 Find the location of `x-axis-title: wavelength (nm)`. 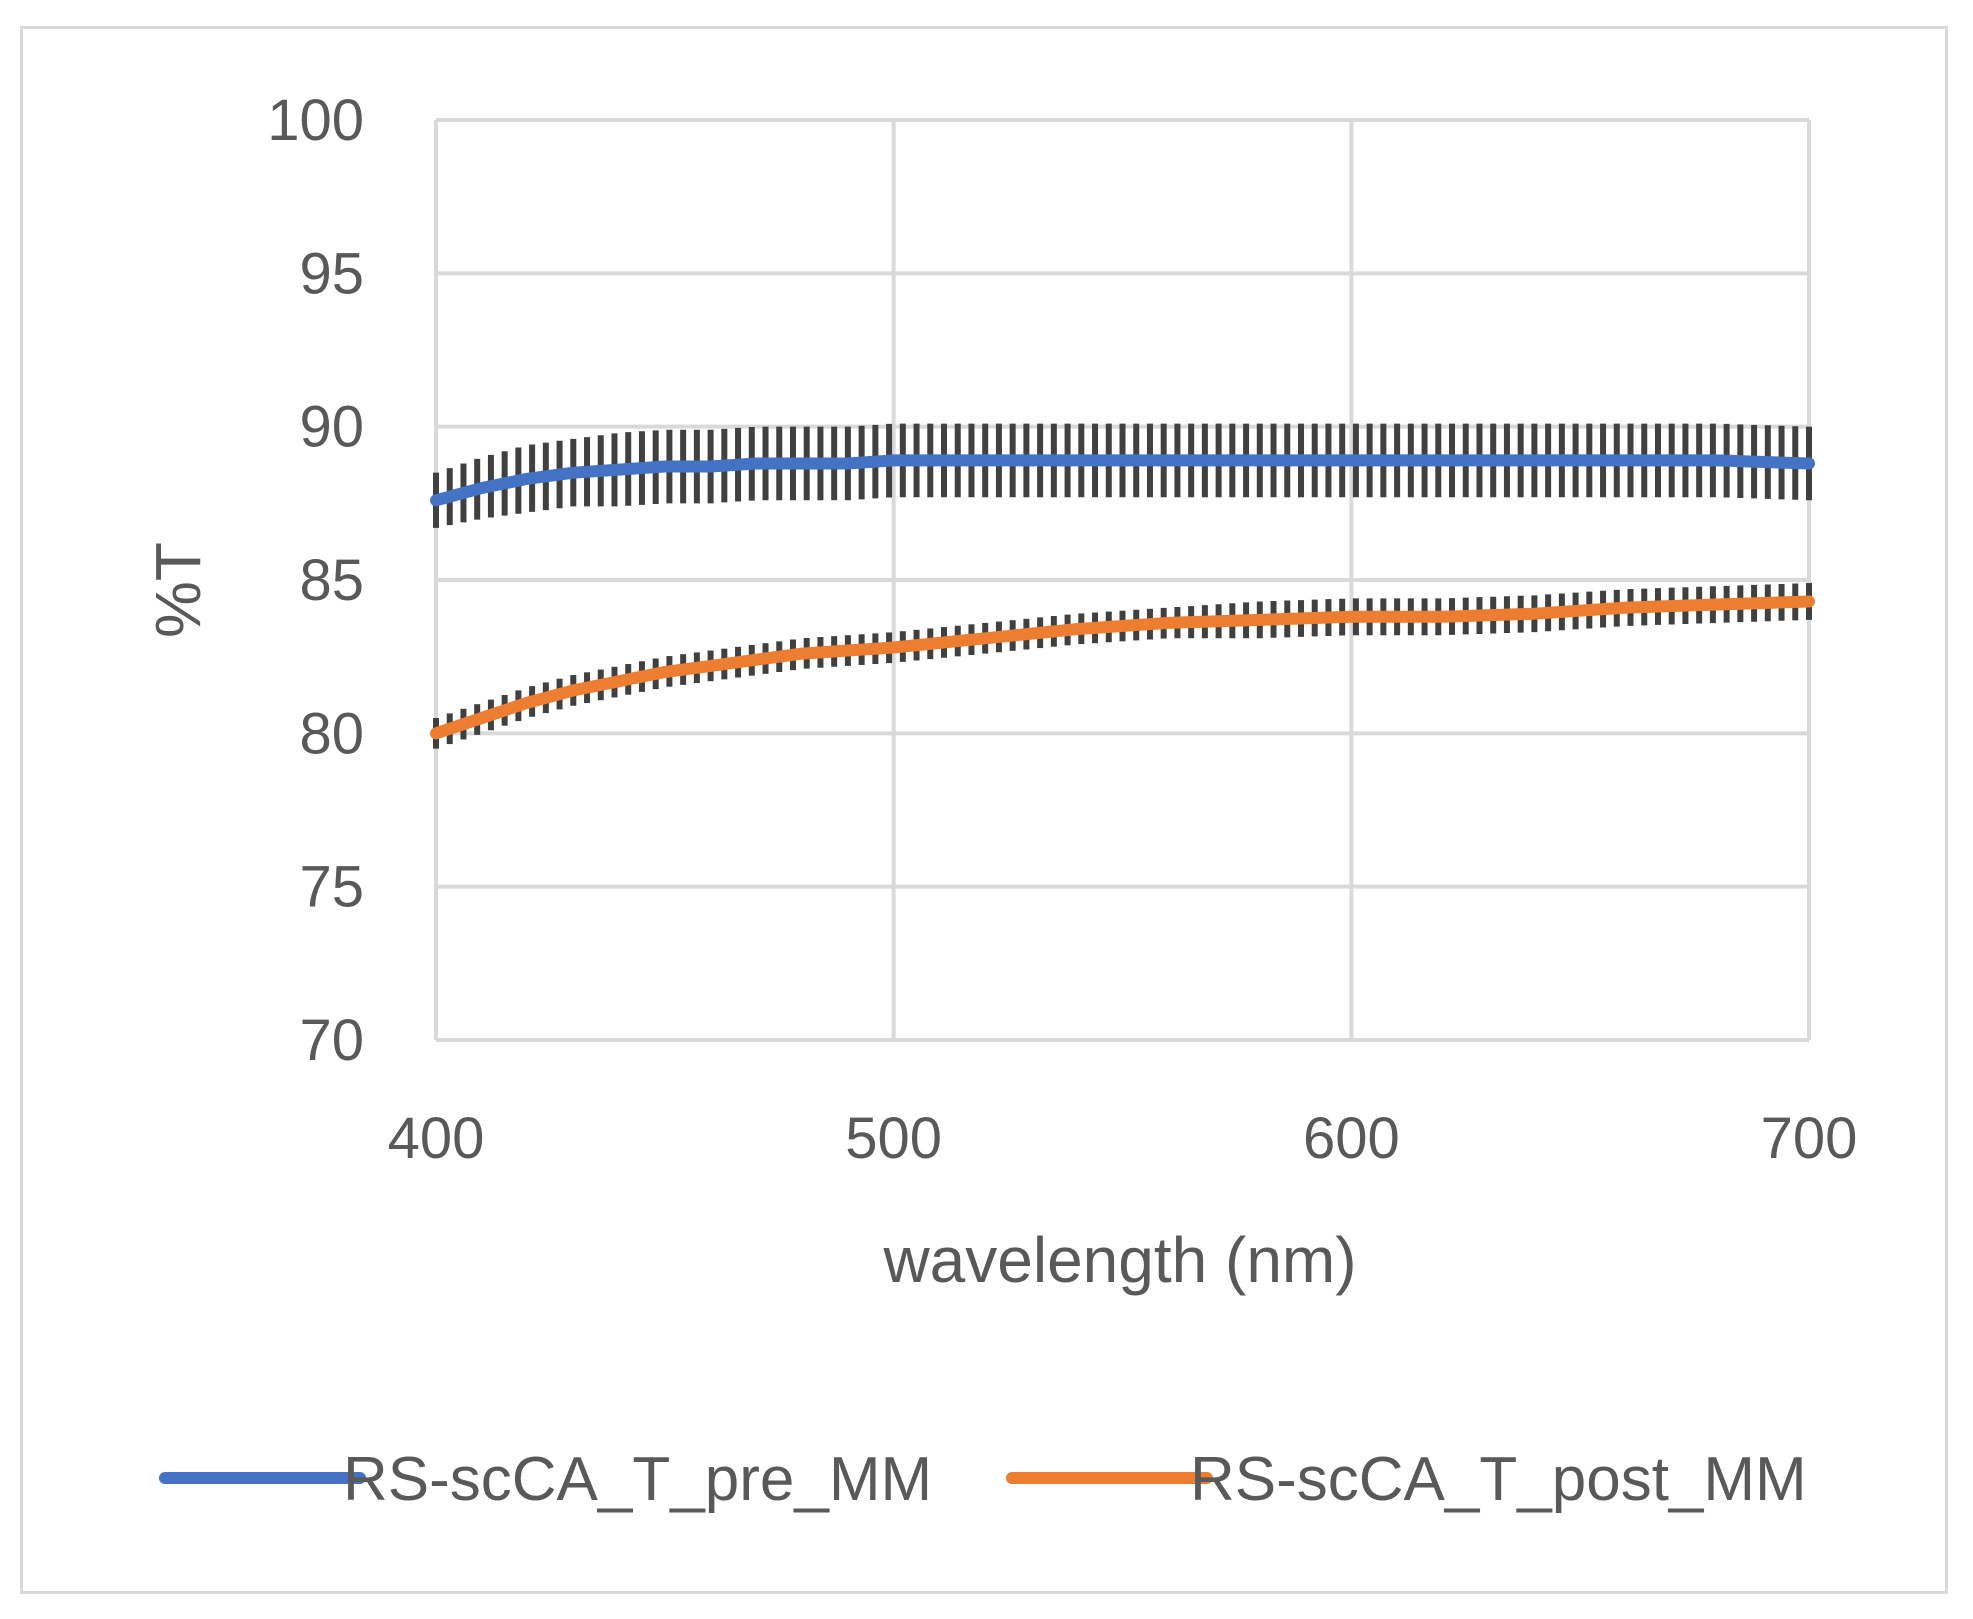

x-axis-title: wavelength (nm) is located at coordinates (1119, 1260).